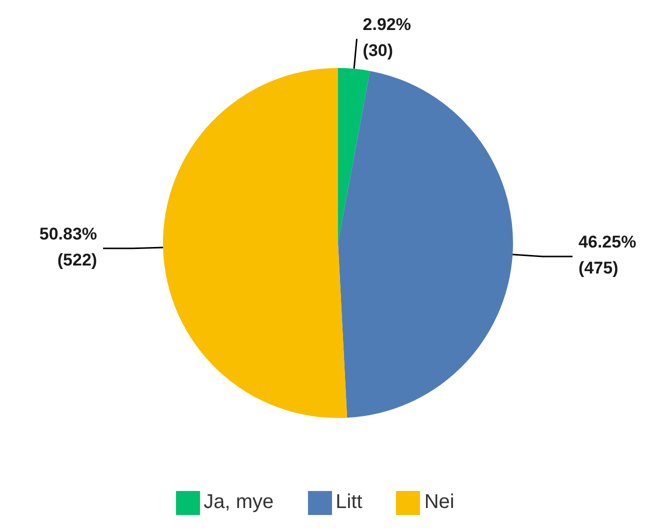 The image size is (664, 528). I want to click on data-label: 46.25% (475), so click(607, 255).